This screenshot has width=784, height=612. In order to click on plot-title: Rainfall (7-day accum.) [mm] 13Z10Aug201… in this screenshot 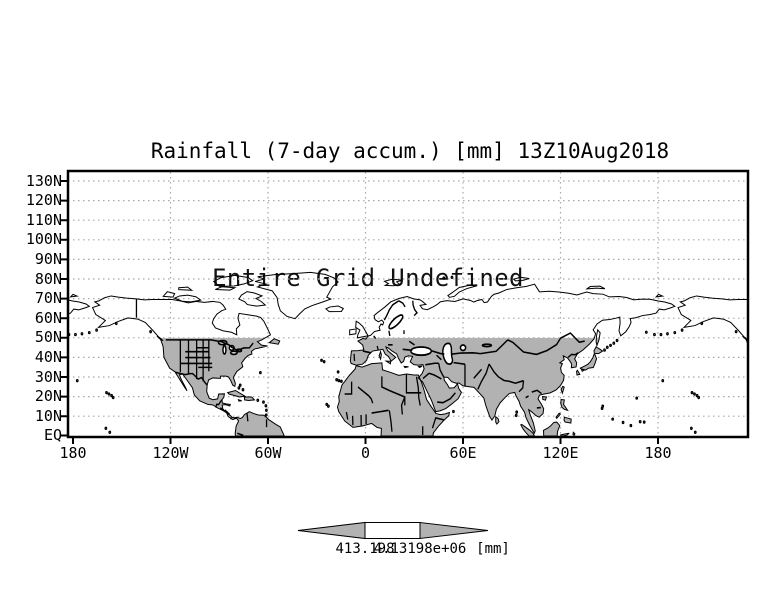, I will do `click(410, 151)`.